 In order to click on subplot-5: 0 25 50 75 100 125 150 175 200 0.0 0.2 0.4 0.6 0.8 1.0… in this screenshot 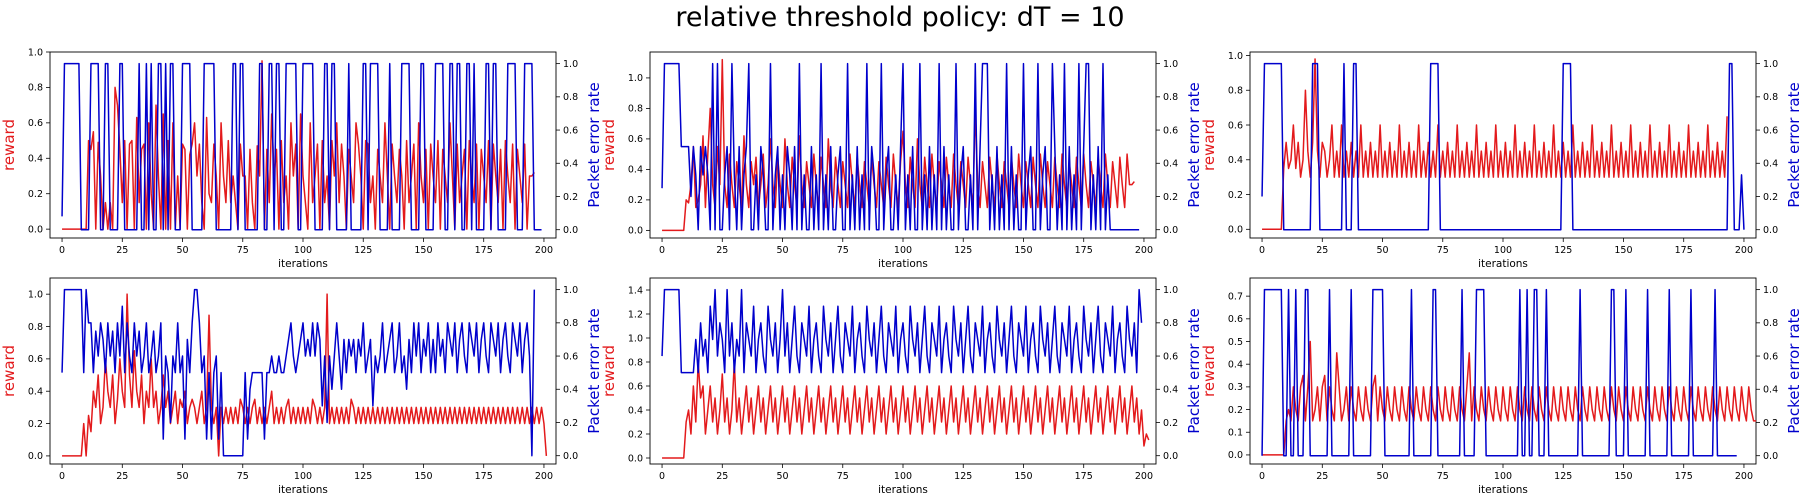, I will do `click(901, 386)`.